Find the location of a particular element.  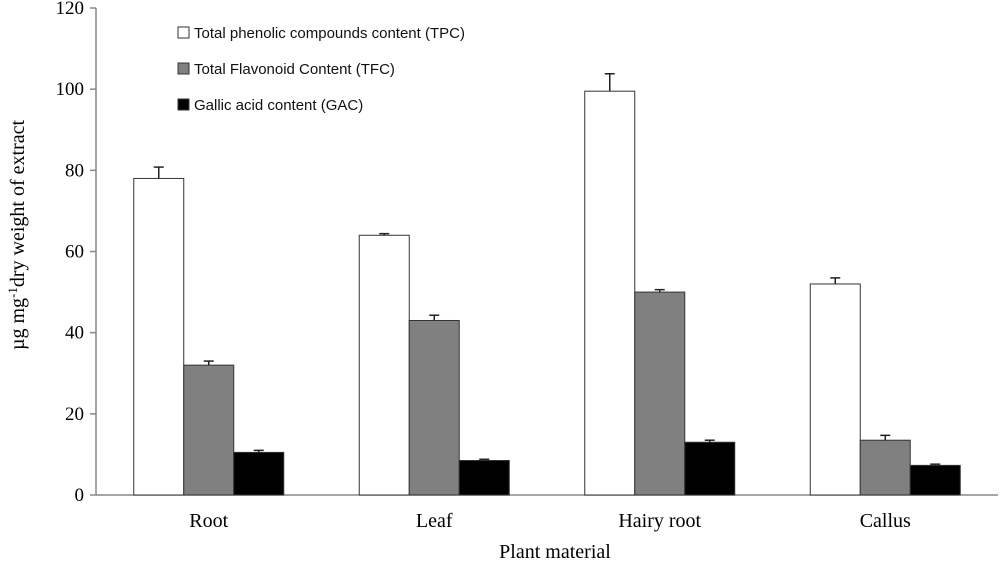

y-axis-label: µg mg-1dry weight of extract is located at coordinates (17, 235).